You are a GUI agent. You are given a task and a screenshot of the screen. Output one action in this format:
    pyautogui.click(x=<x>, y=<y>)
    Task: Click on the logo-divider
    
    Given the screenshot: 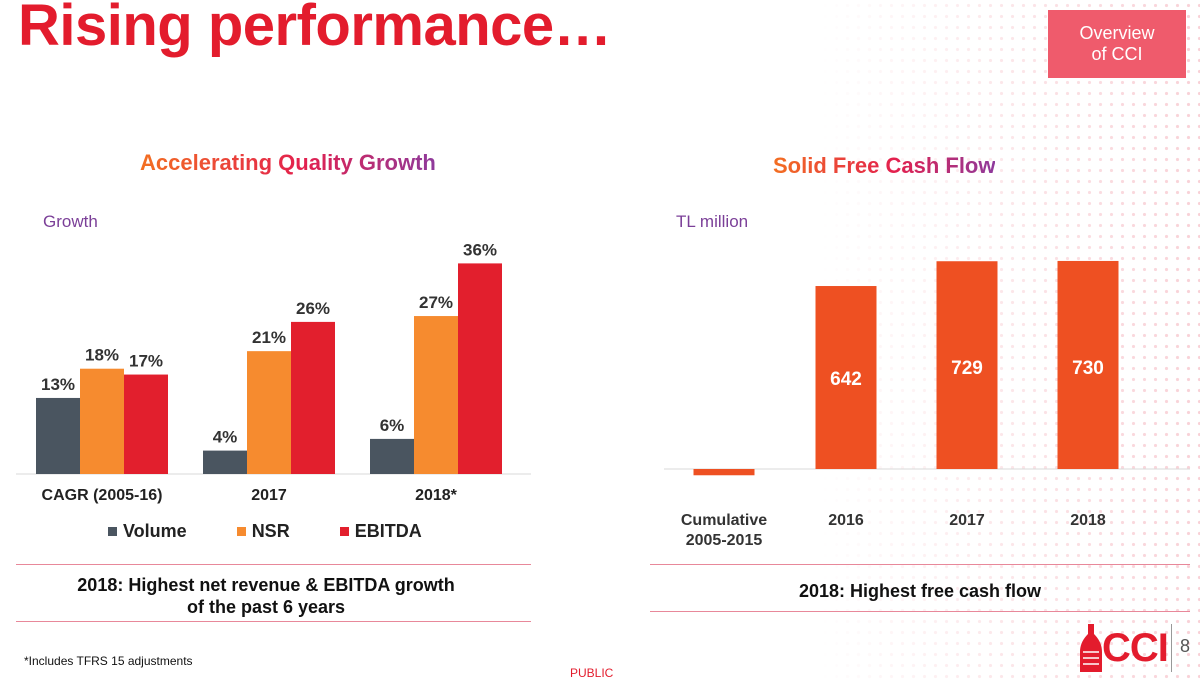 What is the action you would take?
    pyautogui.click(x=1171, y=648)
    